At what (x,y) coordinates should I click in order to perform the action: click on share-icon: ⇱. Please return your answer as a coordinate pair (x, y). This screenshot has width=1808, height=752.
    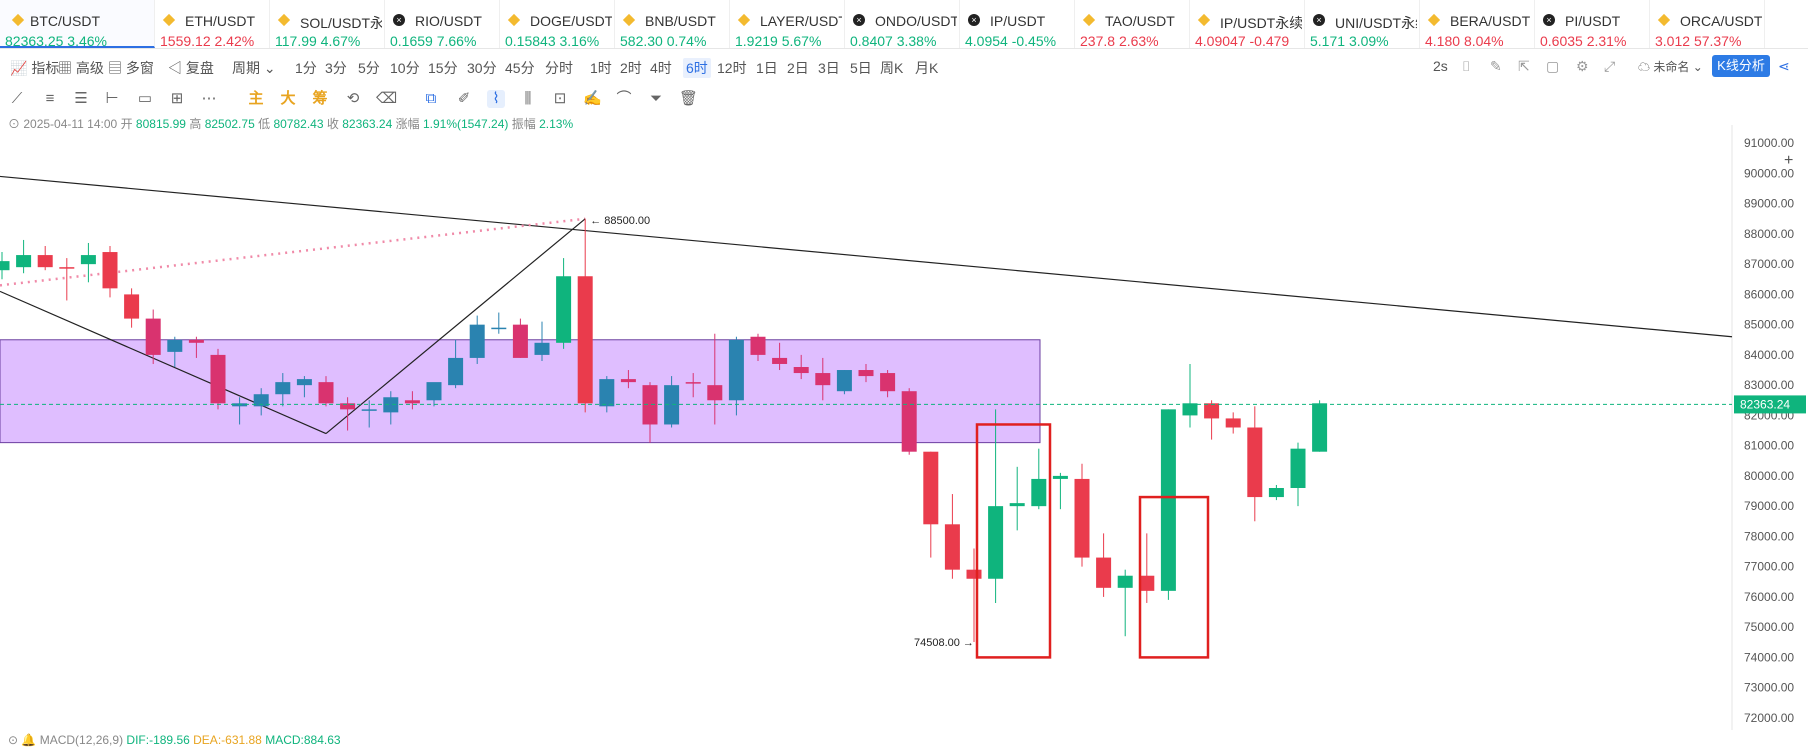
    Looking at the image, I should click on (1524, 66).